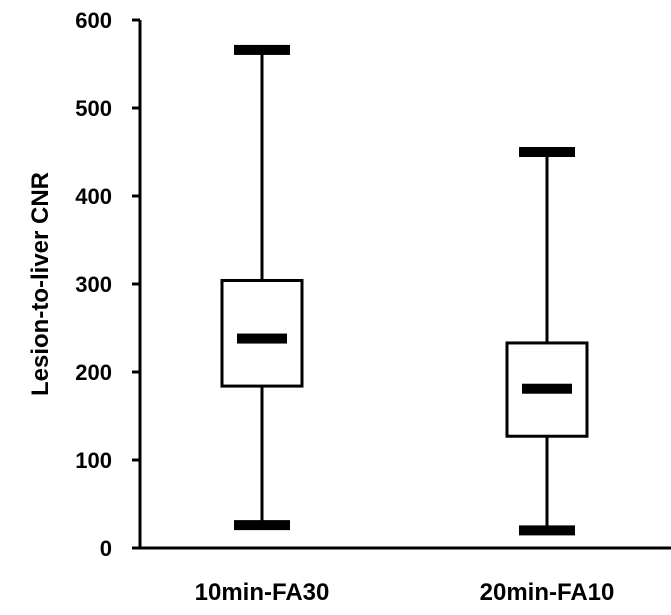  I want to click on y-tick-label: 500, so click(93, 108).